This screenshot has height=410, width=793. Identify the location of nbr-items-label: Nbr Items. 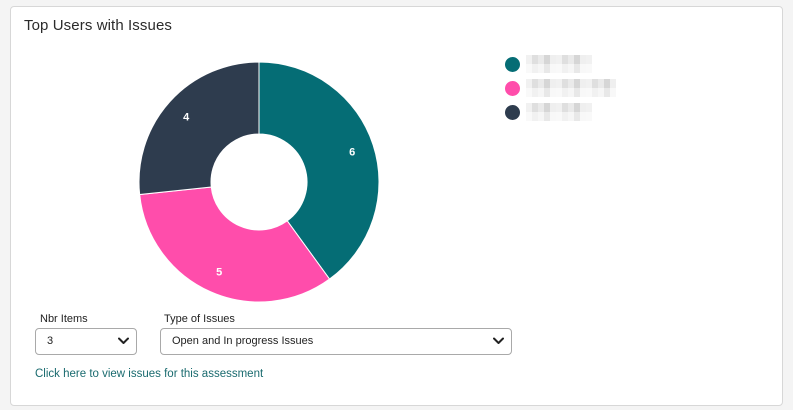
(64, 319).